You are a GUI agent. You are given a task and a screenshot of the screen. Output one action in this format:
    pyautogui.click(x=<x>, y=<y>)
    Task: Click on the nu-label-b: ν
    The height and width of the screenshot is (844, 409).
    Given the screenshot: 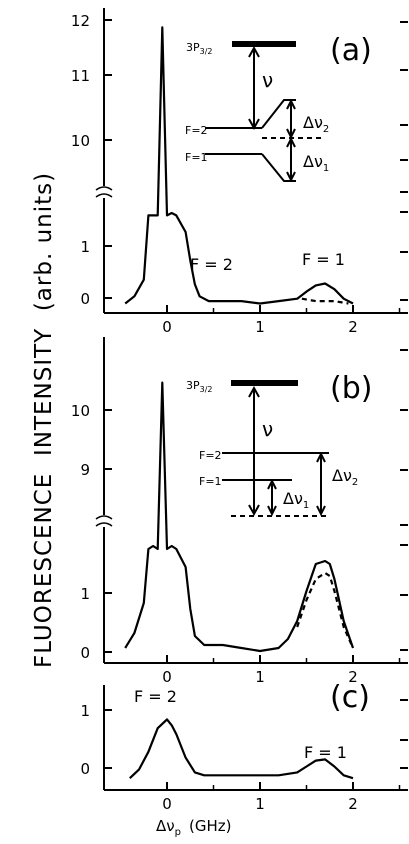 What is the action you would take?
    pyautogui.click(x=267, y=429)
    